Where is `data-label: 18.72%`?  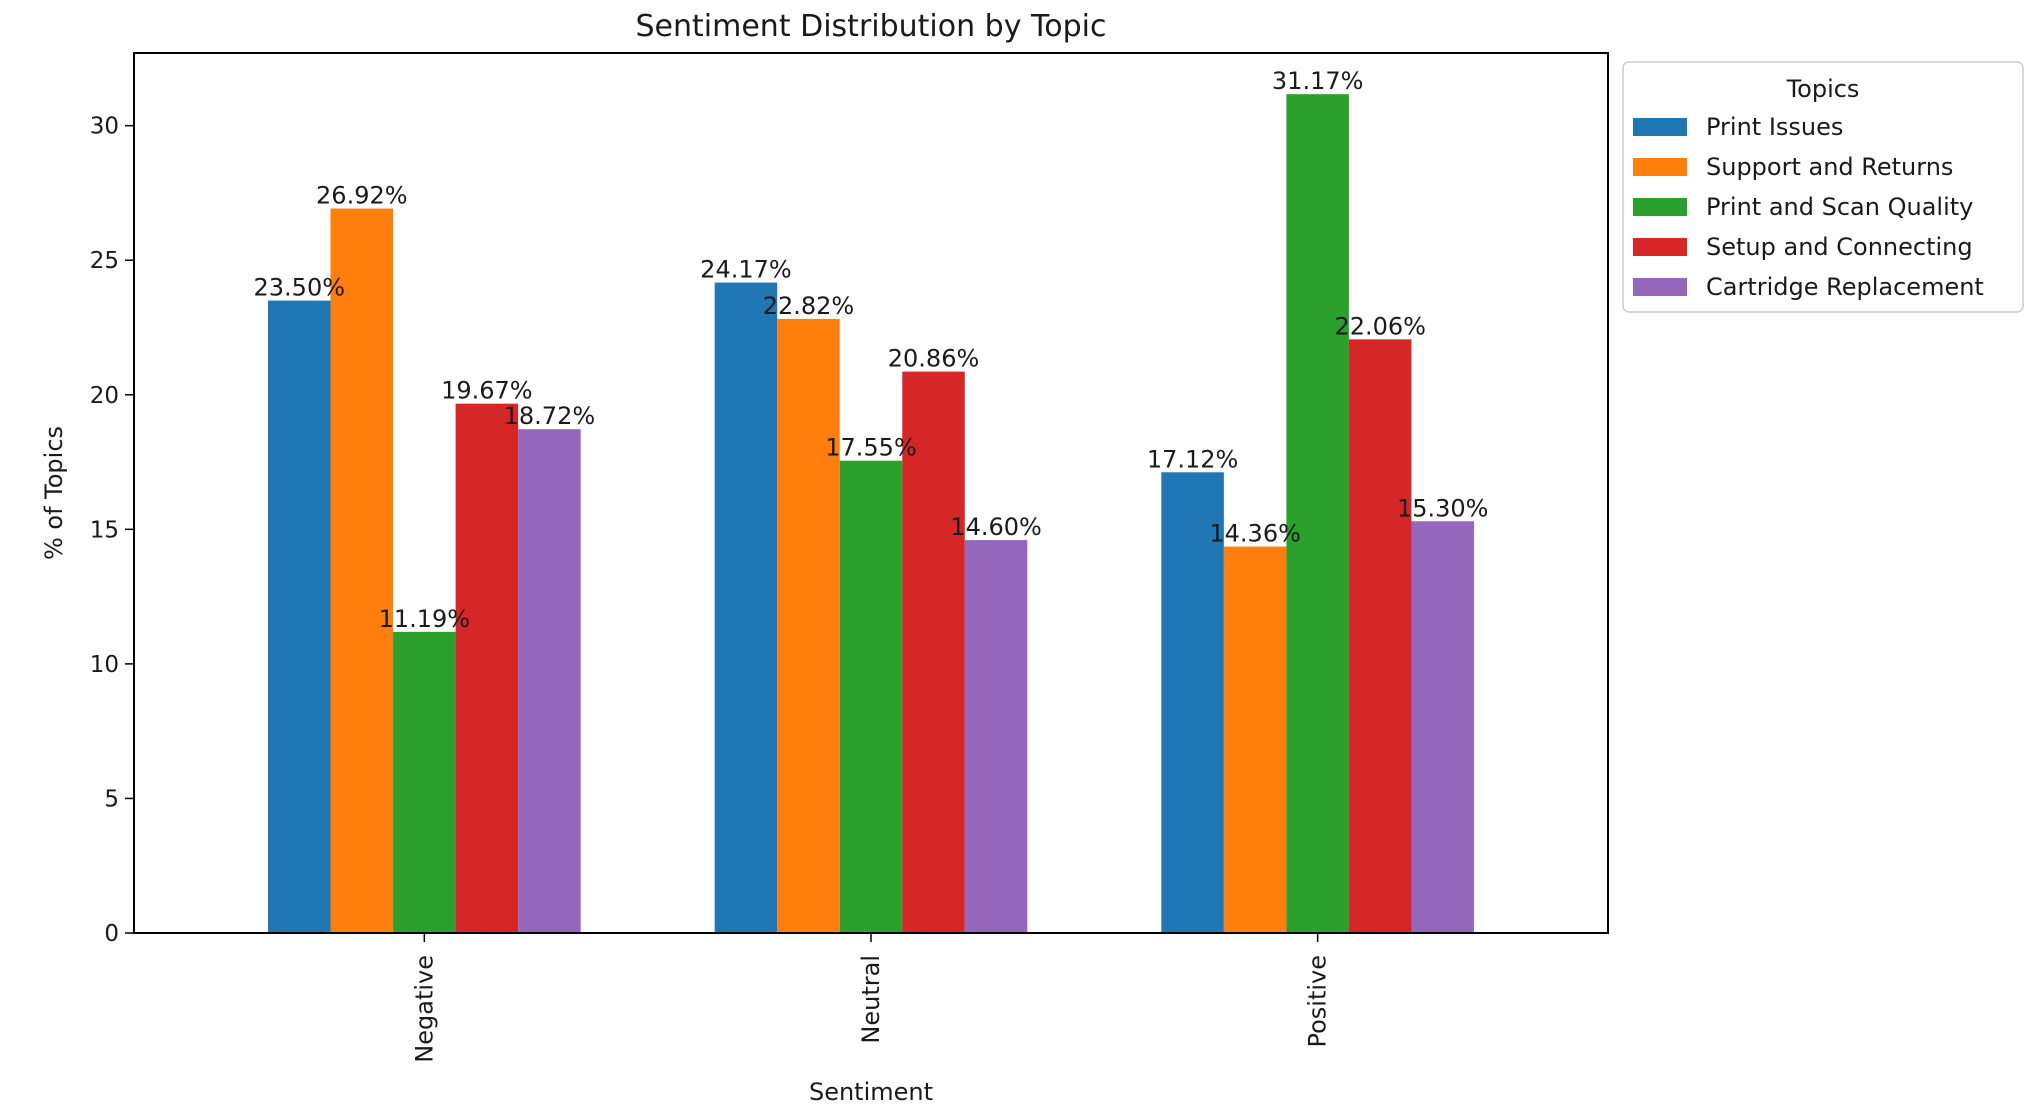
data-label: 18.72% is located at coordinates (550, 416).